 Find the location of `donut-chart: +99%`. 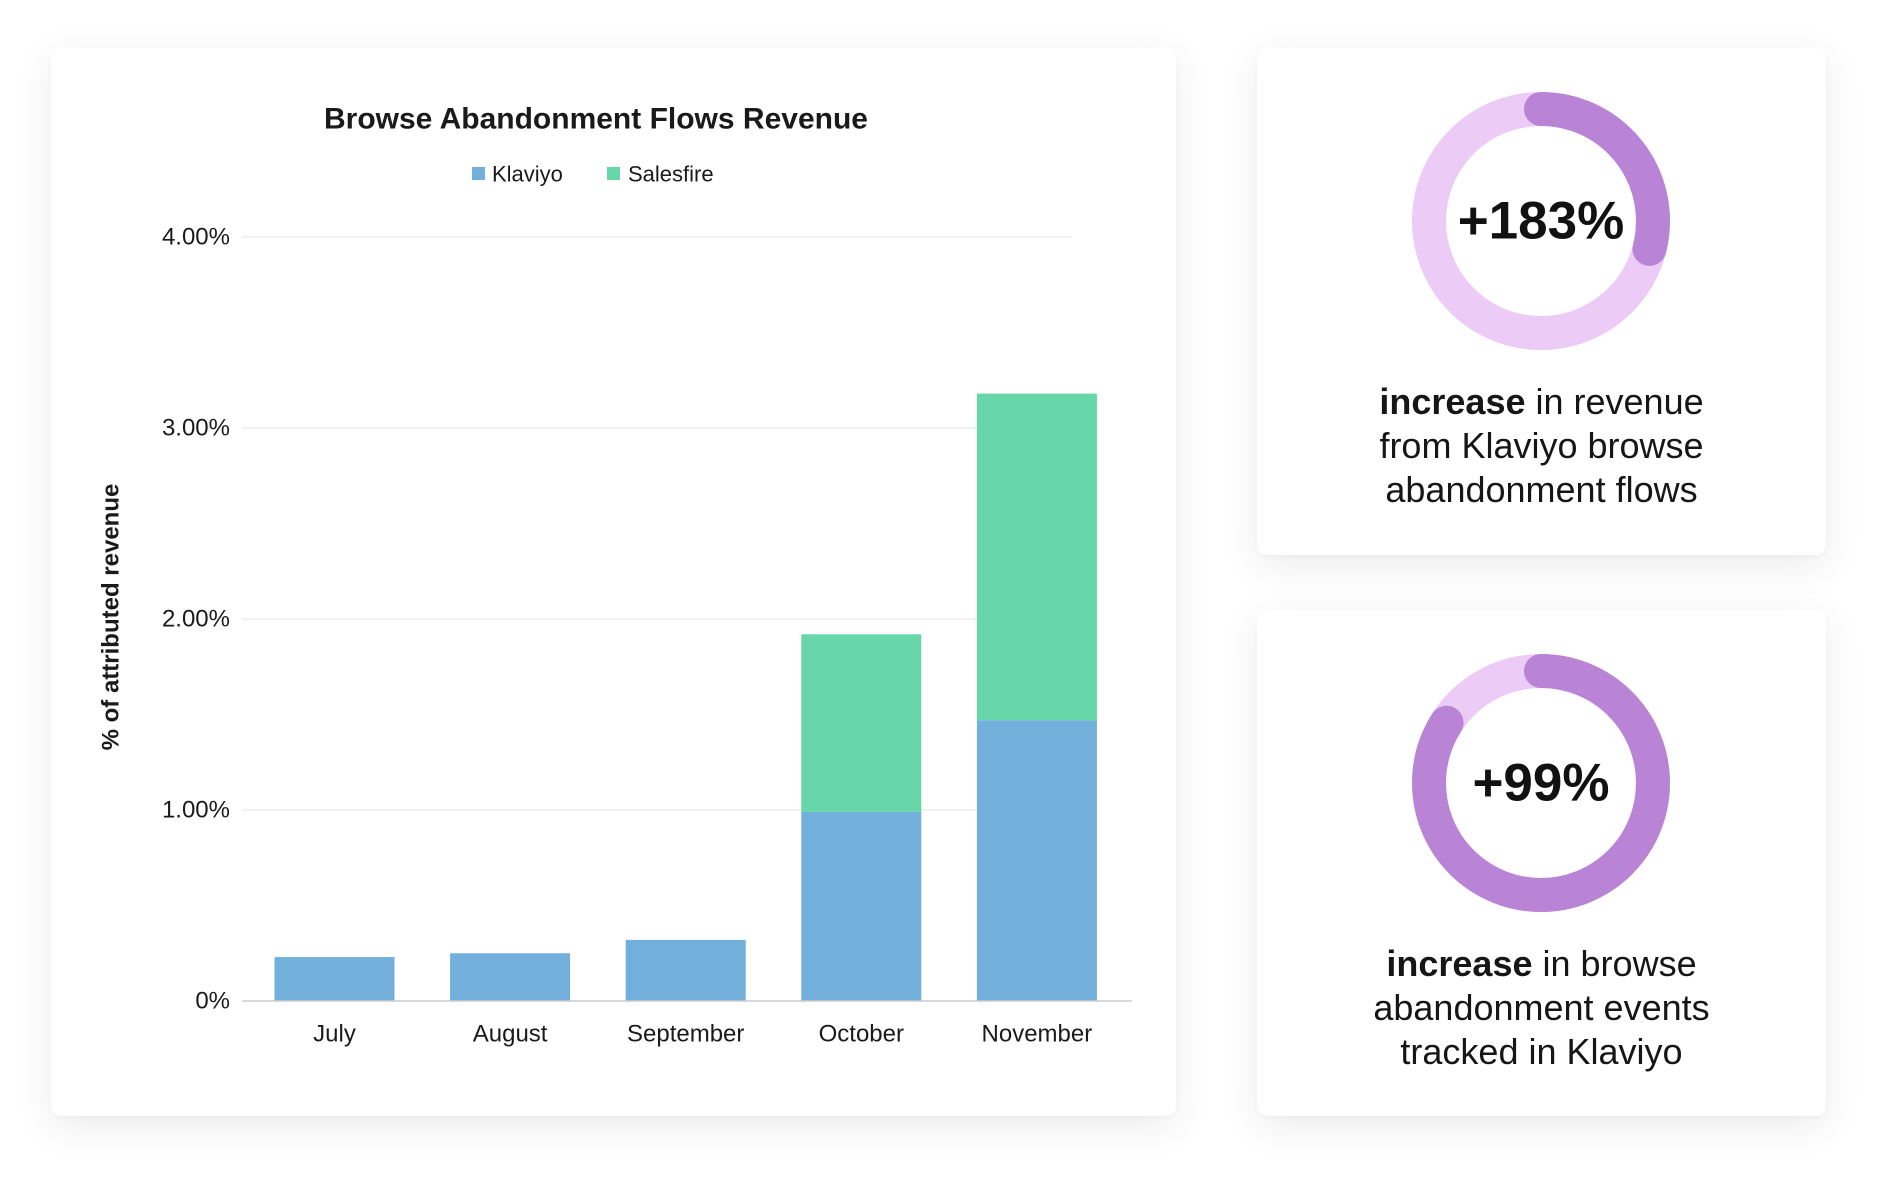

donut-chart: +99% is located at coordinates (1541, 783).